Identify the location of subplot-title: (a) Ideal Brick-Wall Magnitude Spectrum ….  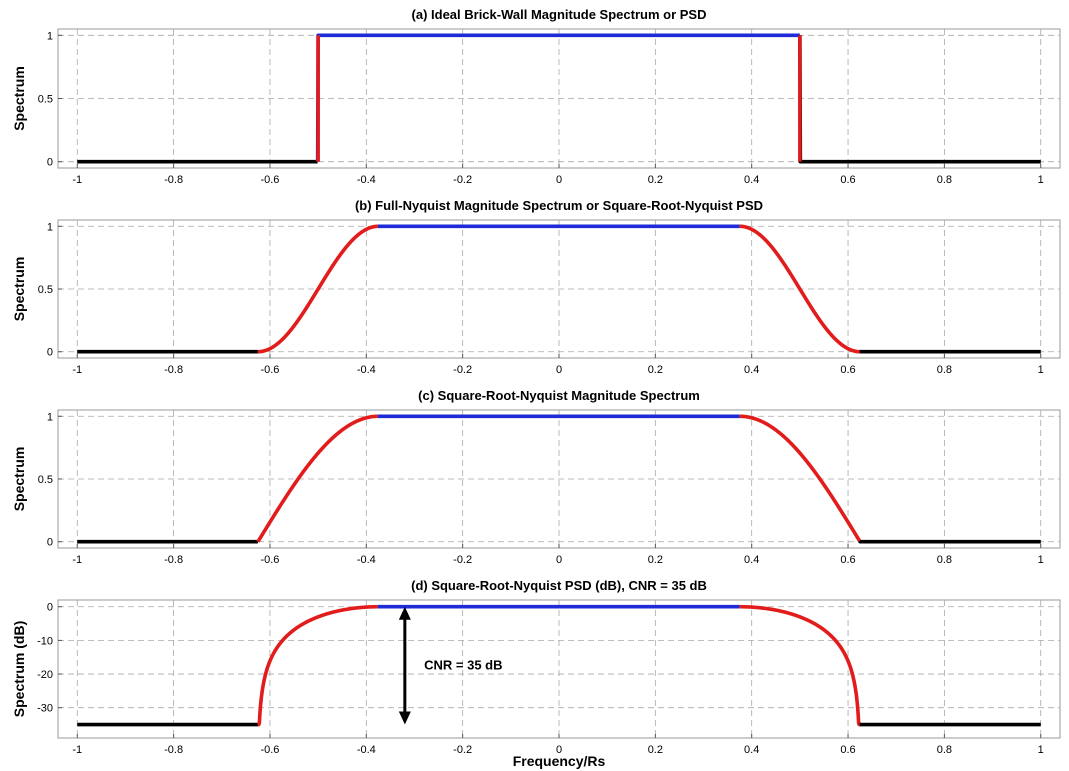
(559, 14).